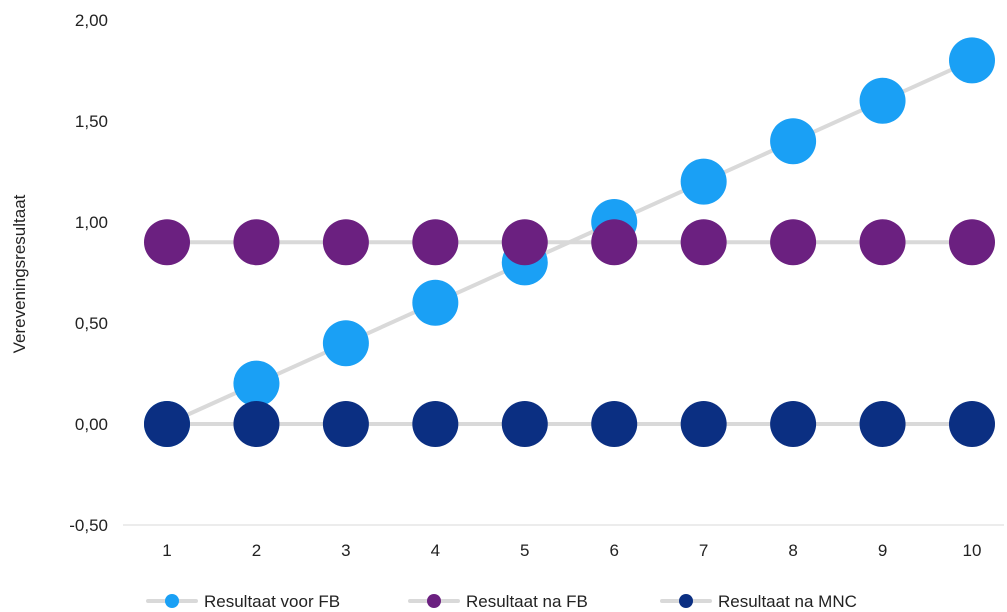 The height and width of the screenshot is (612, 1007). Describe the element at coordinates (792, 550) in the screenshot. I see `x-tick-label: 8` at that location.